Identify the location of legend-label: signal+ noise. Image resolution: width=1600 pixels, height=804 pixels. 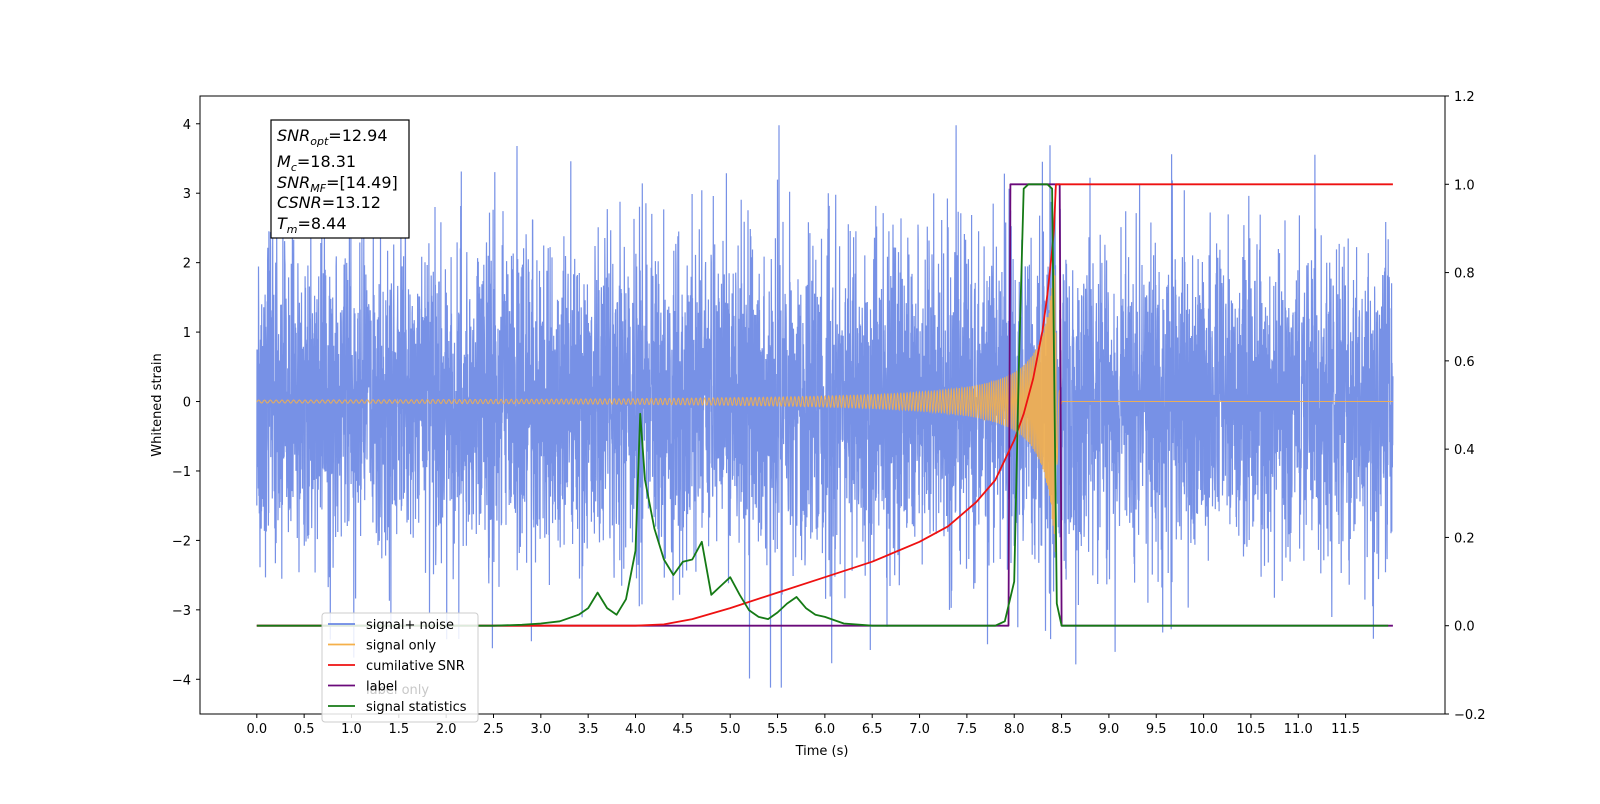
(410, 625).